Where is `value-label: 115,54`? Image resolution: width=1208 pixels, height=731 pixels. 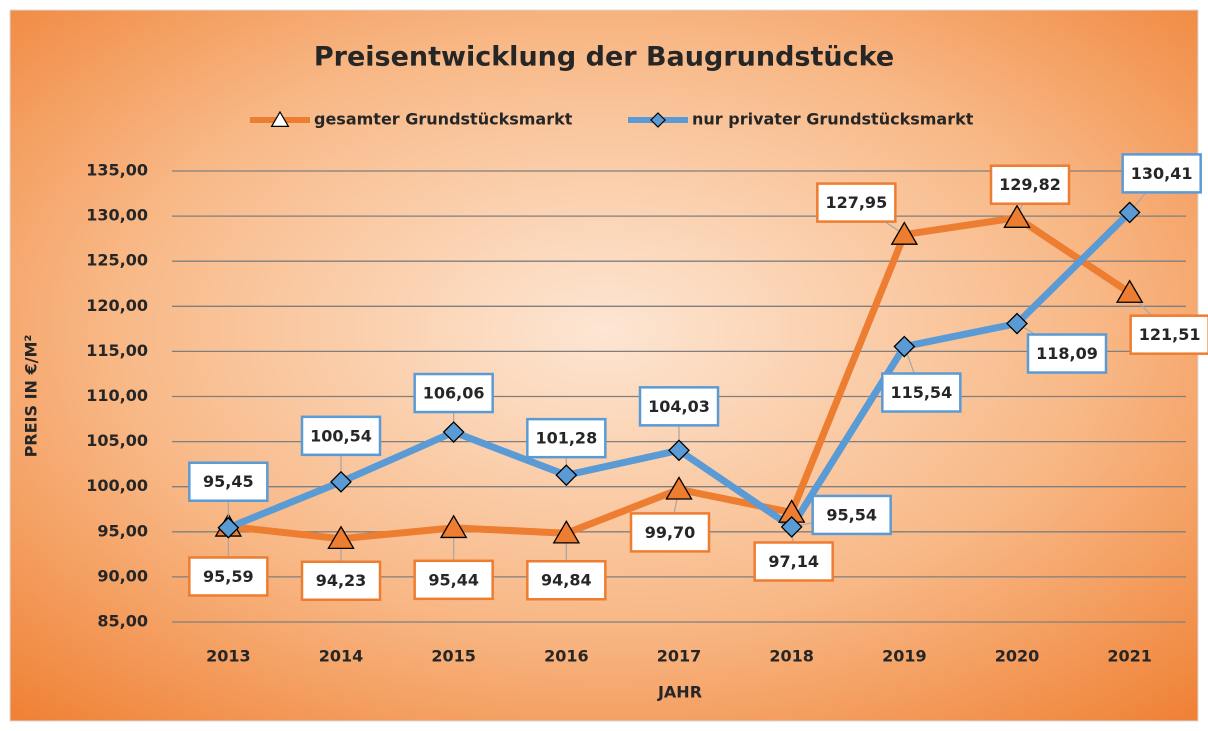 value-label: 115,54 is located at coordinates (921, 392).